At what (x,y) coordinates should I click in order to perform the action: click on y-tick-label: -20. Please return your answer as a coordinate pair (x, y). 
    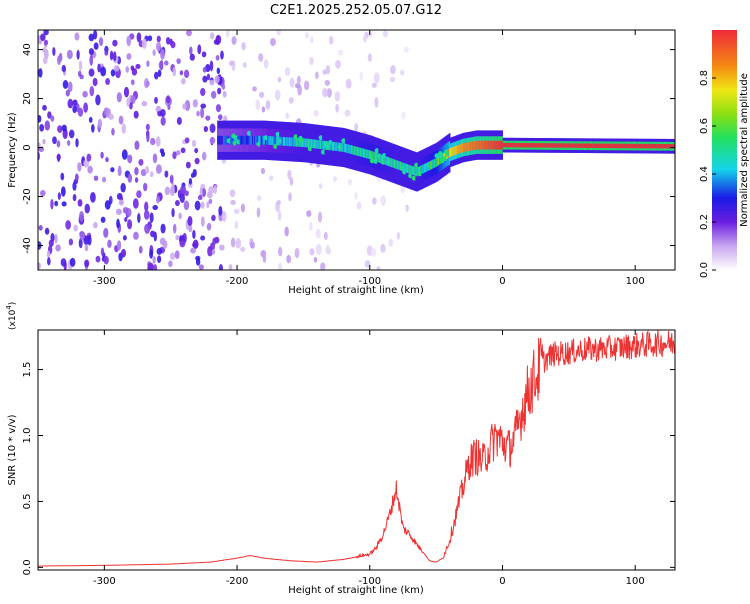
    Looking at the image, I should click on (27, 196).